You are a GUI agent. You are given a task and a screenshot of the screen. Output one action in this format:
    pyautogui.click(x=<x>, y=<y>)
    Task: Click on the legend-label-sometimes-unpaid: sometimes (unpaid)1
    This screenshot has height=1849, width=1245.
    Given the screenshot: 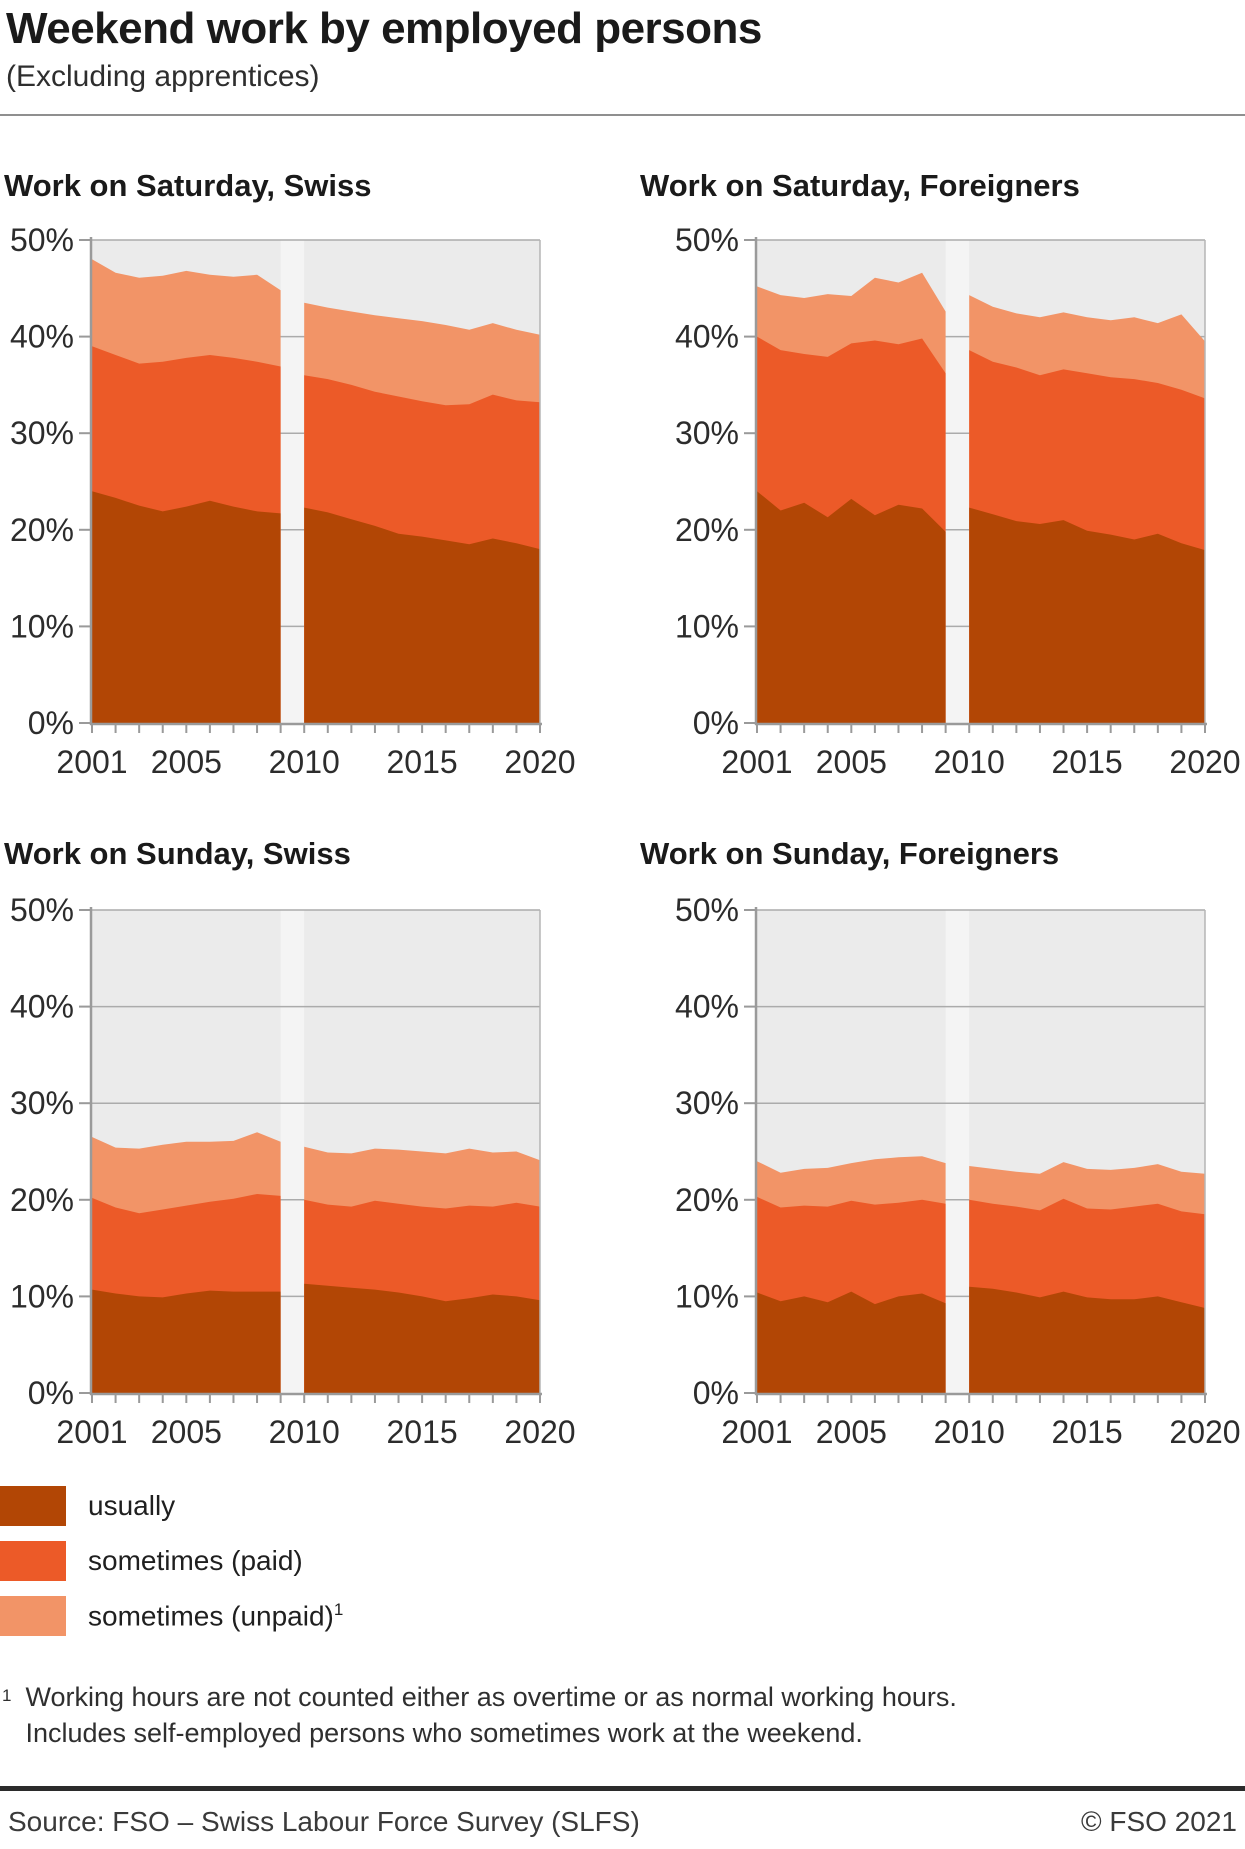 What is the action you would take?
    pyautogui.click(x=216, y=1615)
    